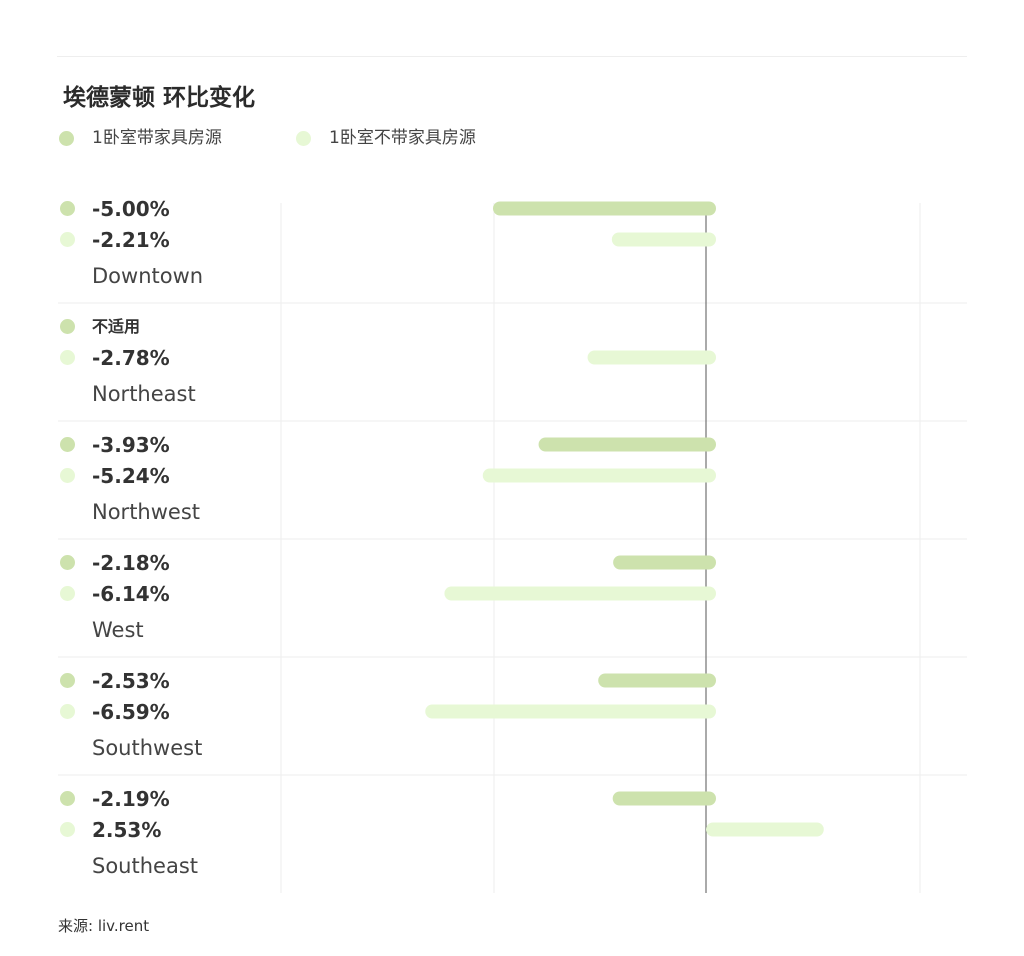 This screenshot has width=1024, height=956. I want to click on dot-unfurnished-southwest, so click(67, 711).